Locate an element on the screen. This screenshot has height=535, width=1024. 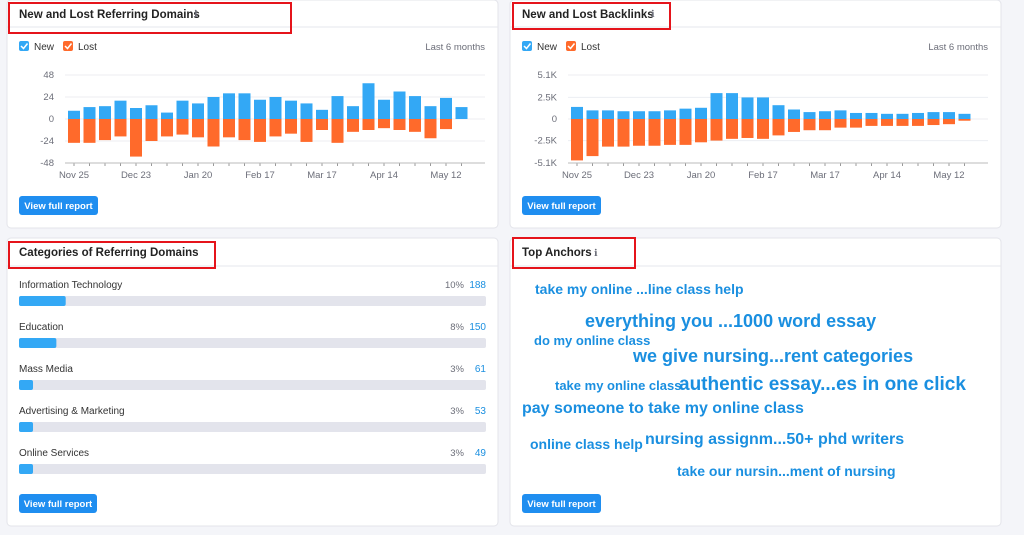
category-count: 150 is located at coordinates (477, 327).